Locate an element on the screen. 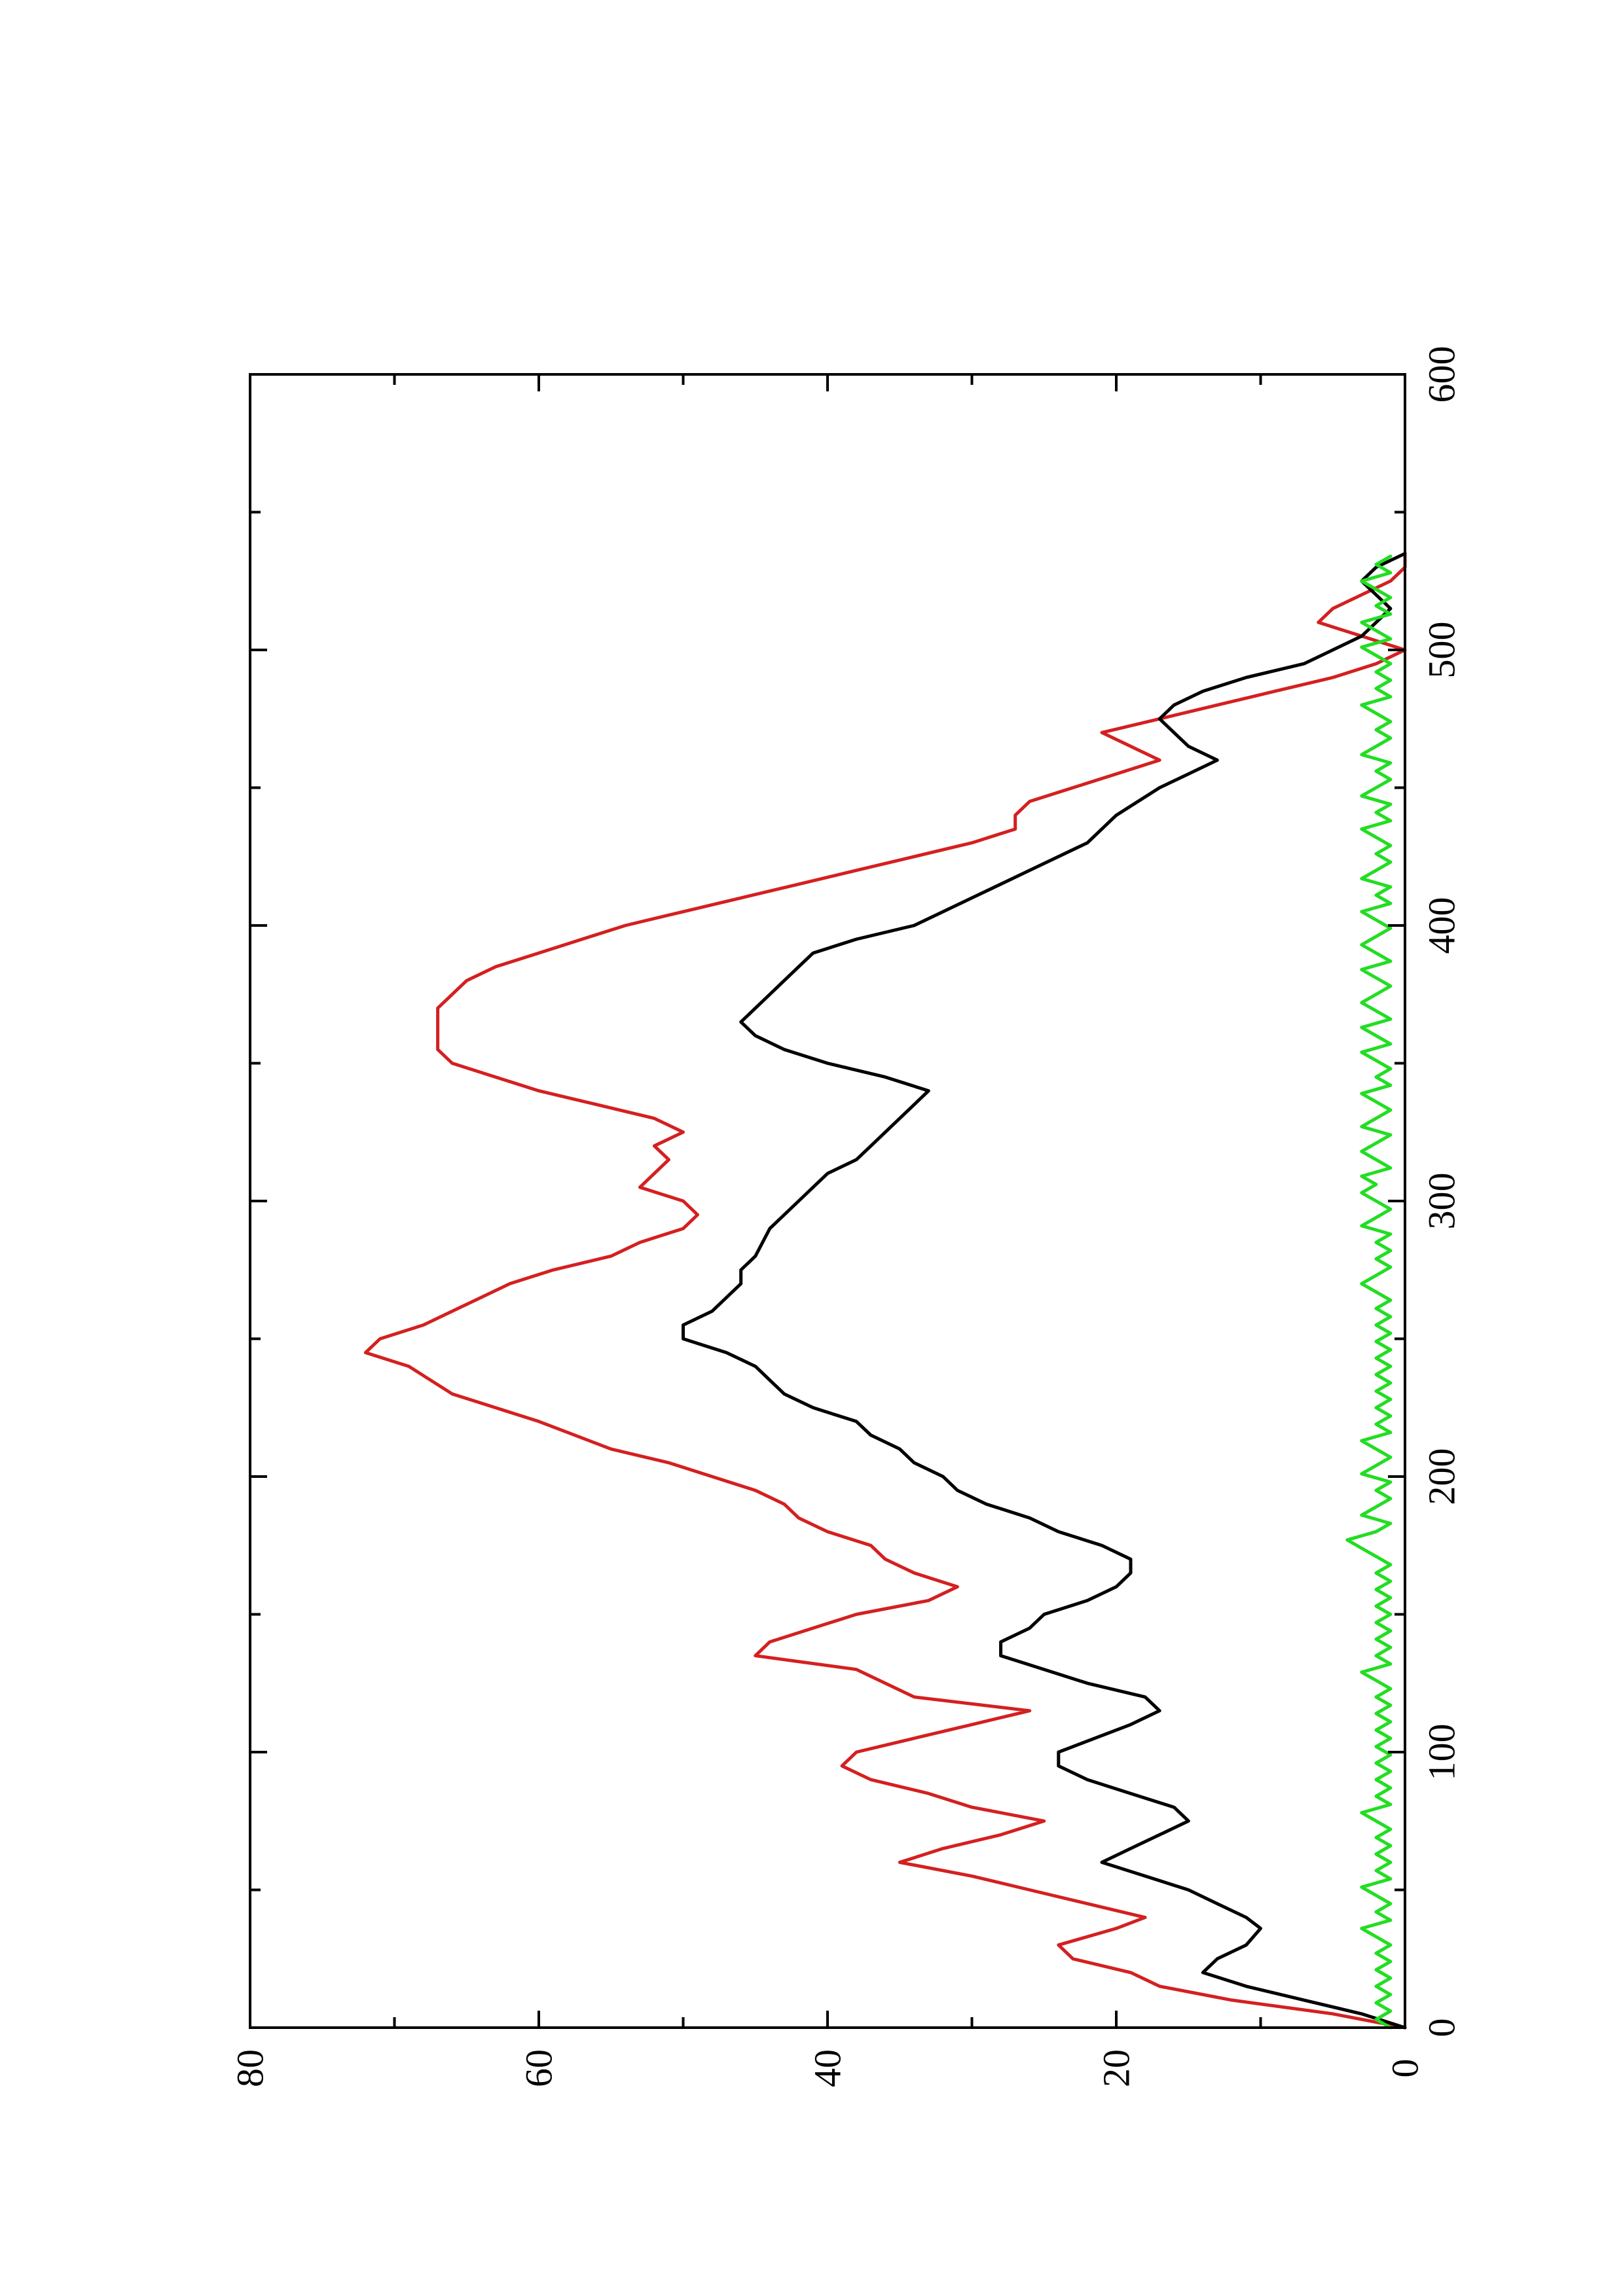 This screenshot has height=2296, width=1623. x-tick-label: 600 is located at coordinates (1442, 374).